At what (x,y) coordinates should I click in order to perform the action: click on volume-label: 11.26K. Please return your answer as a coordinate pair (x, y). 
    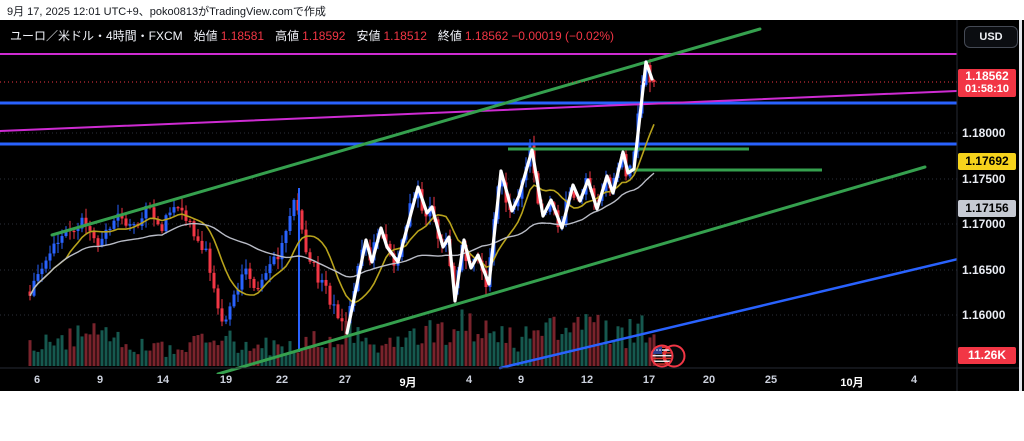
    Looking at the image, I should click on (987, 355).